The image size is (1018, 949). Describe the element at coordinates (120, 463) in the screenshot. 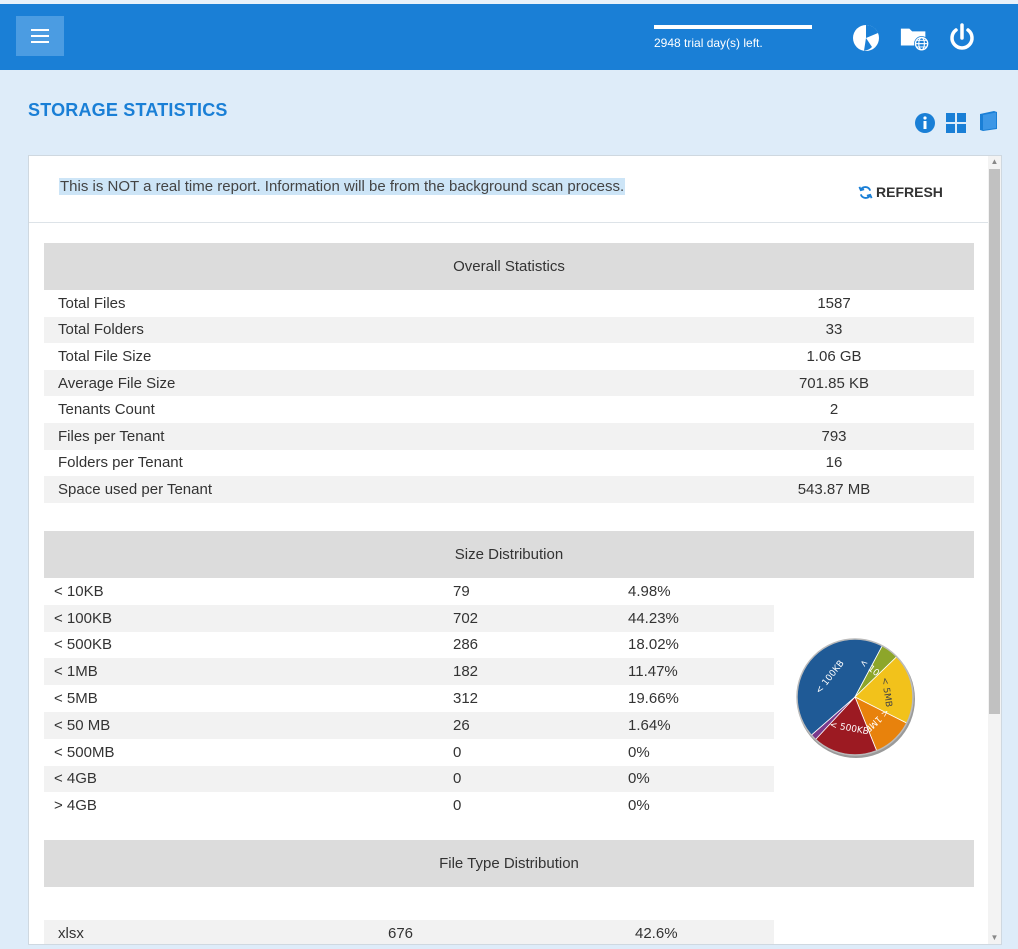

I see `stat-label: Folders per Tenant` at that location.